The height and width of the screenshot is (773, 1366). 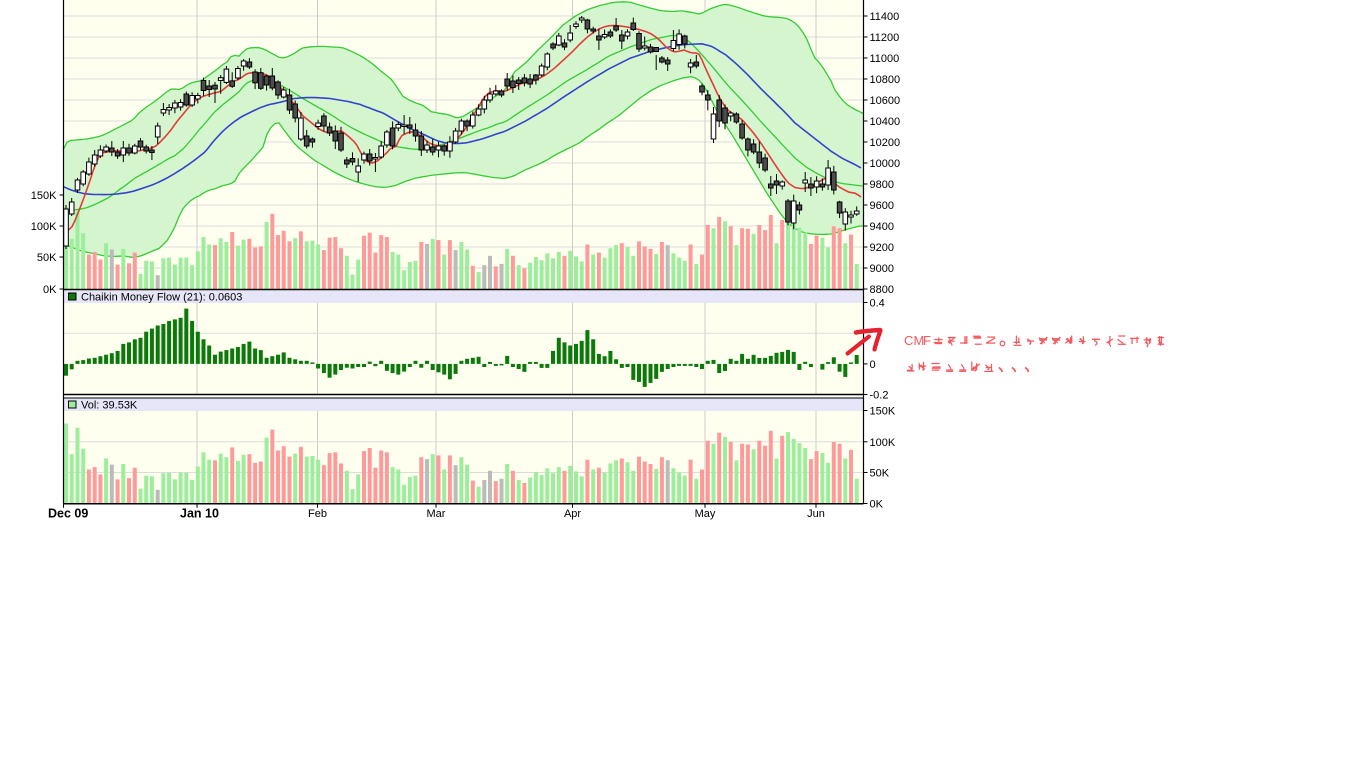 I want to click on svg-text: -0.2, so click(x=879, y=396).